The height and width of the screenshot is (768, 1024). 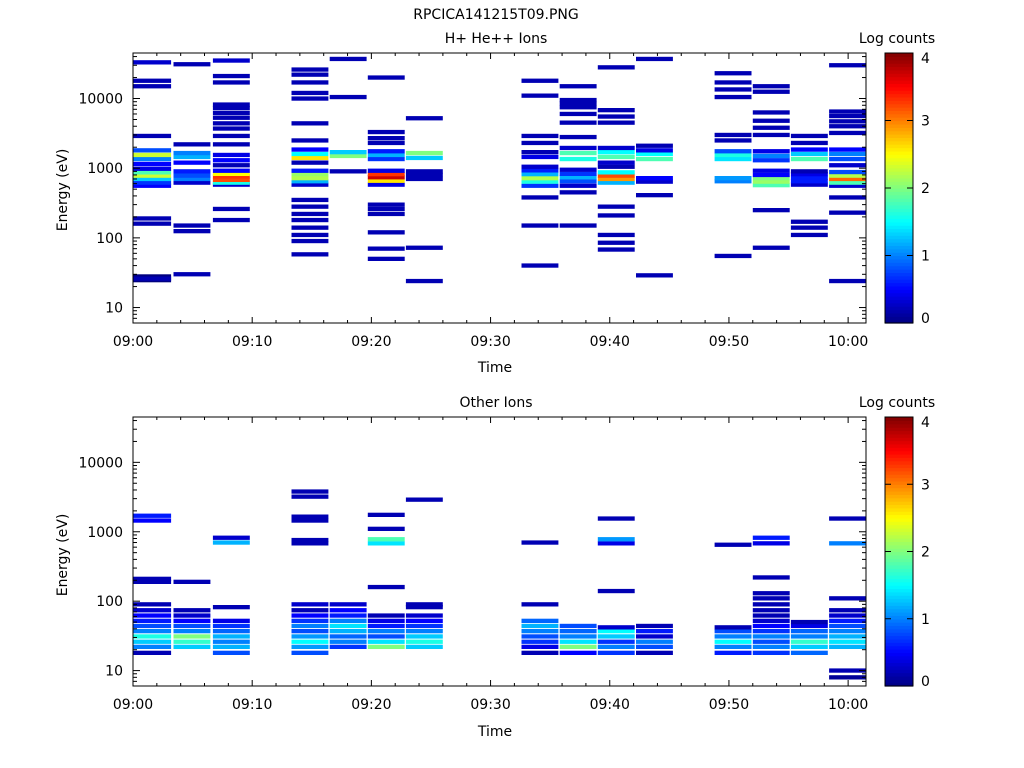 I want to click on colorbar: 0 1 2 3 4, so click(x=907, y=552).